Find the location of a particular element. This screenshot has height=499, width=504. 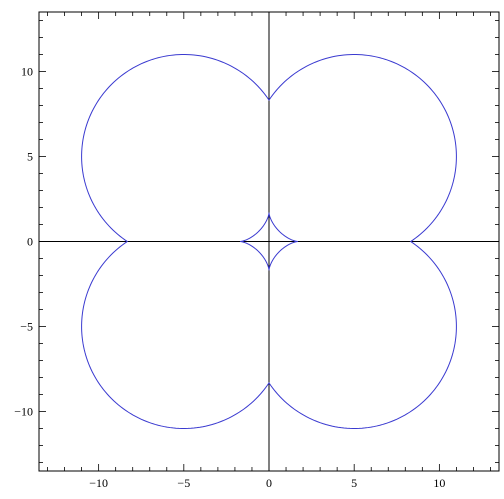

y-tick-labels: −10 −5 0 5 10 is located at coordinates (23, 242).